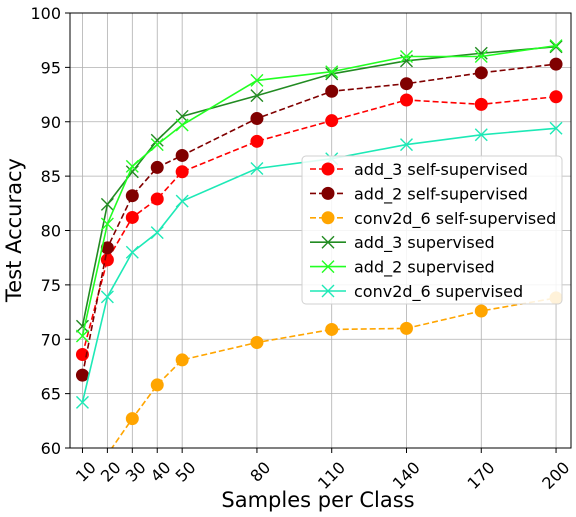 Image resolution: width=576 pixels, height=517 pixels. What do you see at coordinates (455, 219) in the screenshot?
I see `legend-label: conv2d_6 self-supervised` at bounding box center [455, 219].